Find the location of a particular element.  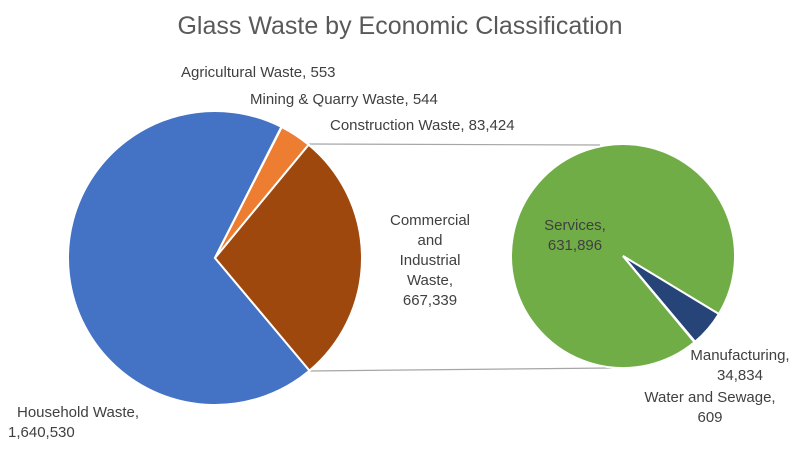

label-manufacturing: Manufacturing, 34,834 is located at coordinates (740, 366).